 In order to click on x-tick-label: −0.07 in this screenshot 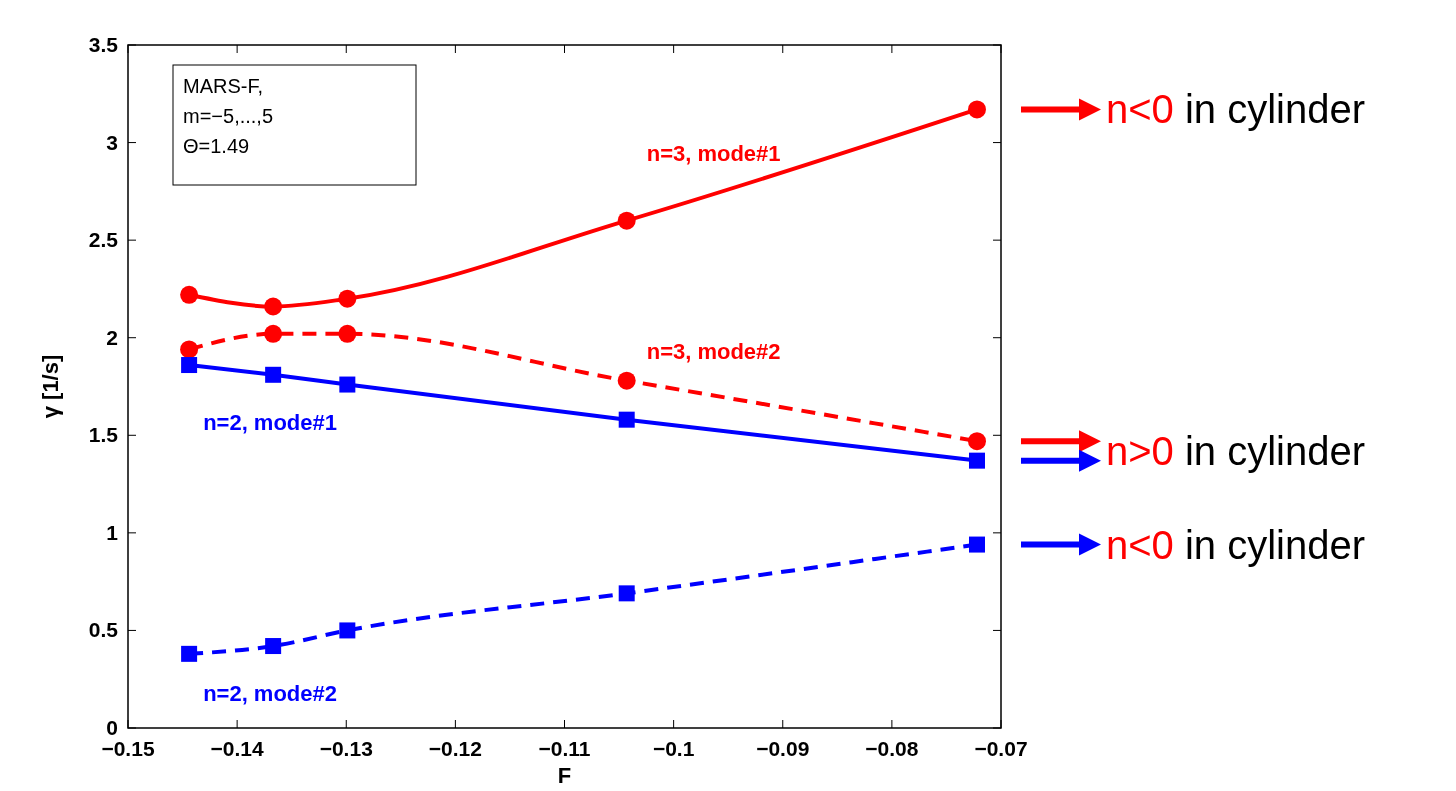, I will do `click(1001, 748)`.